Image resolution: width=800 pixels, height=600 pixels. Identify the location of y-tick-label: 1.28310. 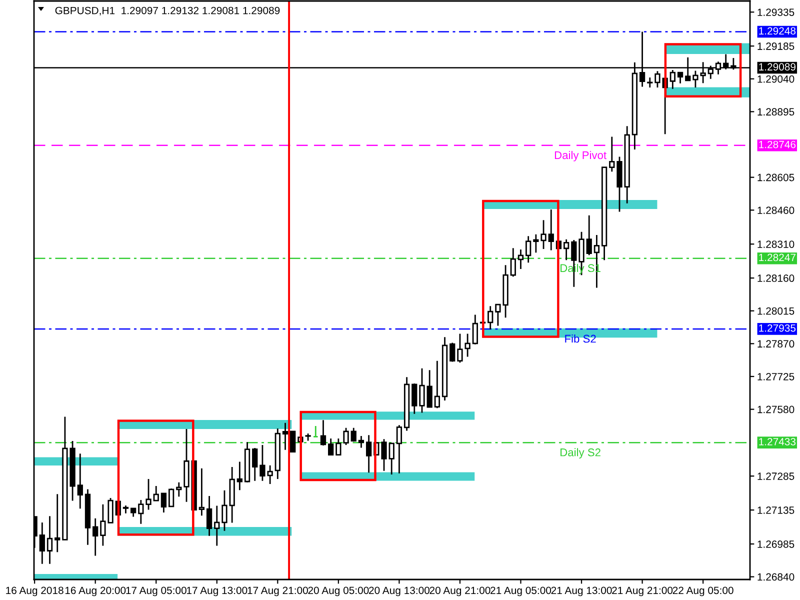
(776, 244).